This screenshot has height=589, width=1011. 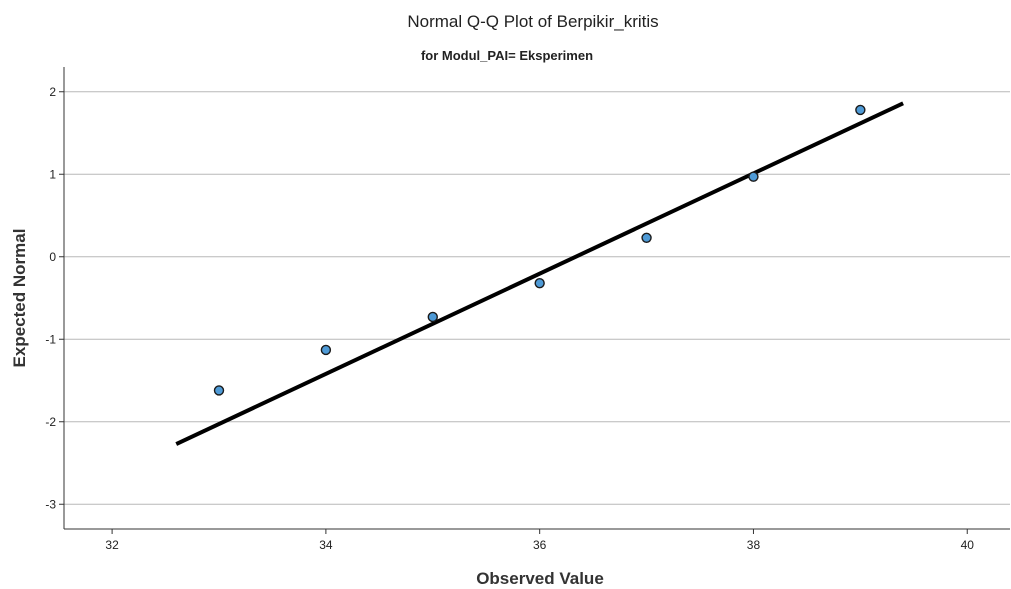 What do you see at coordinates (326, 545) in the screenshot?
I see `x-tick-label: 34` at bounding box center [326, 545].